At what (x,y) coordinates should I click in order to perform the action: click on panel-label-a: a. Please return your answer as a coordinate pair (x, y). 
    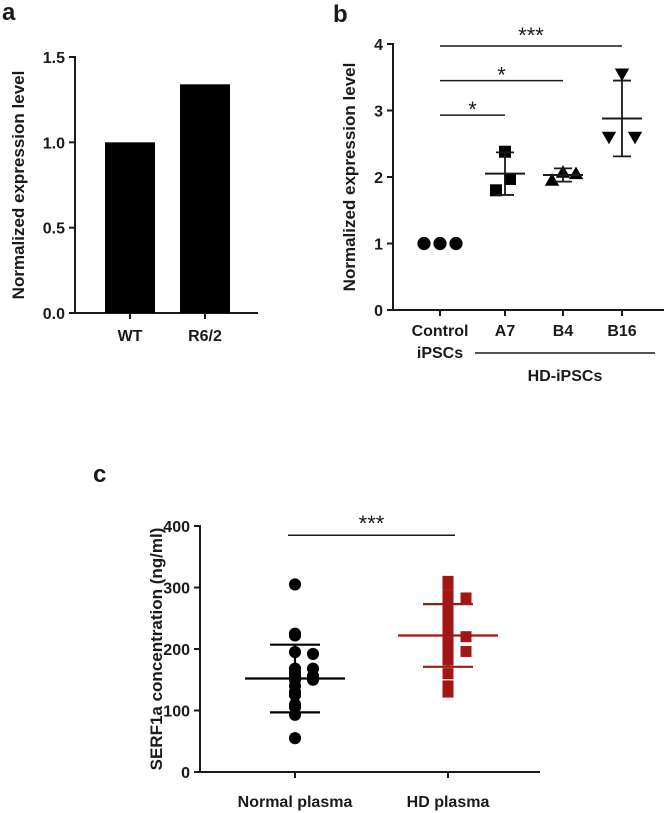
    Looking at the image, I should click on (9, 13).